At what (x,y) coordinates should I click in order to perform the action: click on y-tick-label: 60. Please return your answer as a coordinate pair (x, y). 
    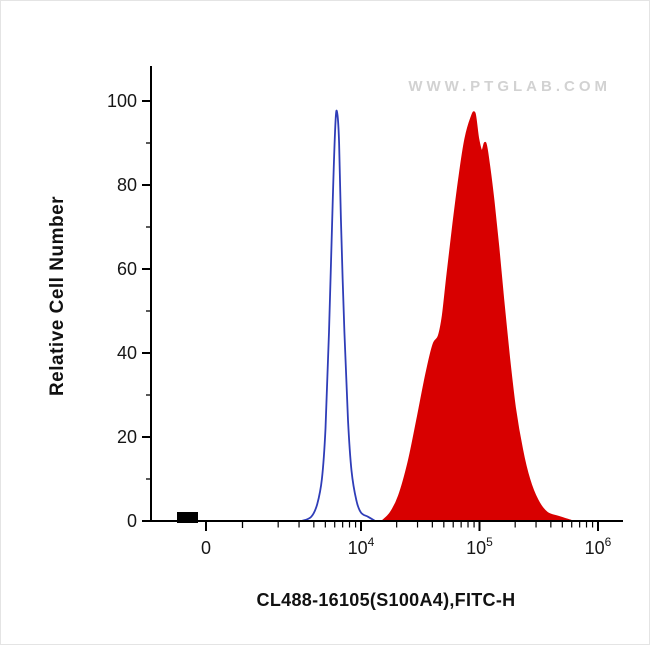
    Looking at the image, I should click on (127, 269).